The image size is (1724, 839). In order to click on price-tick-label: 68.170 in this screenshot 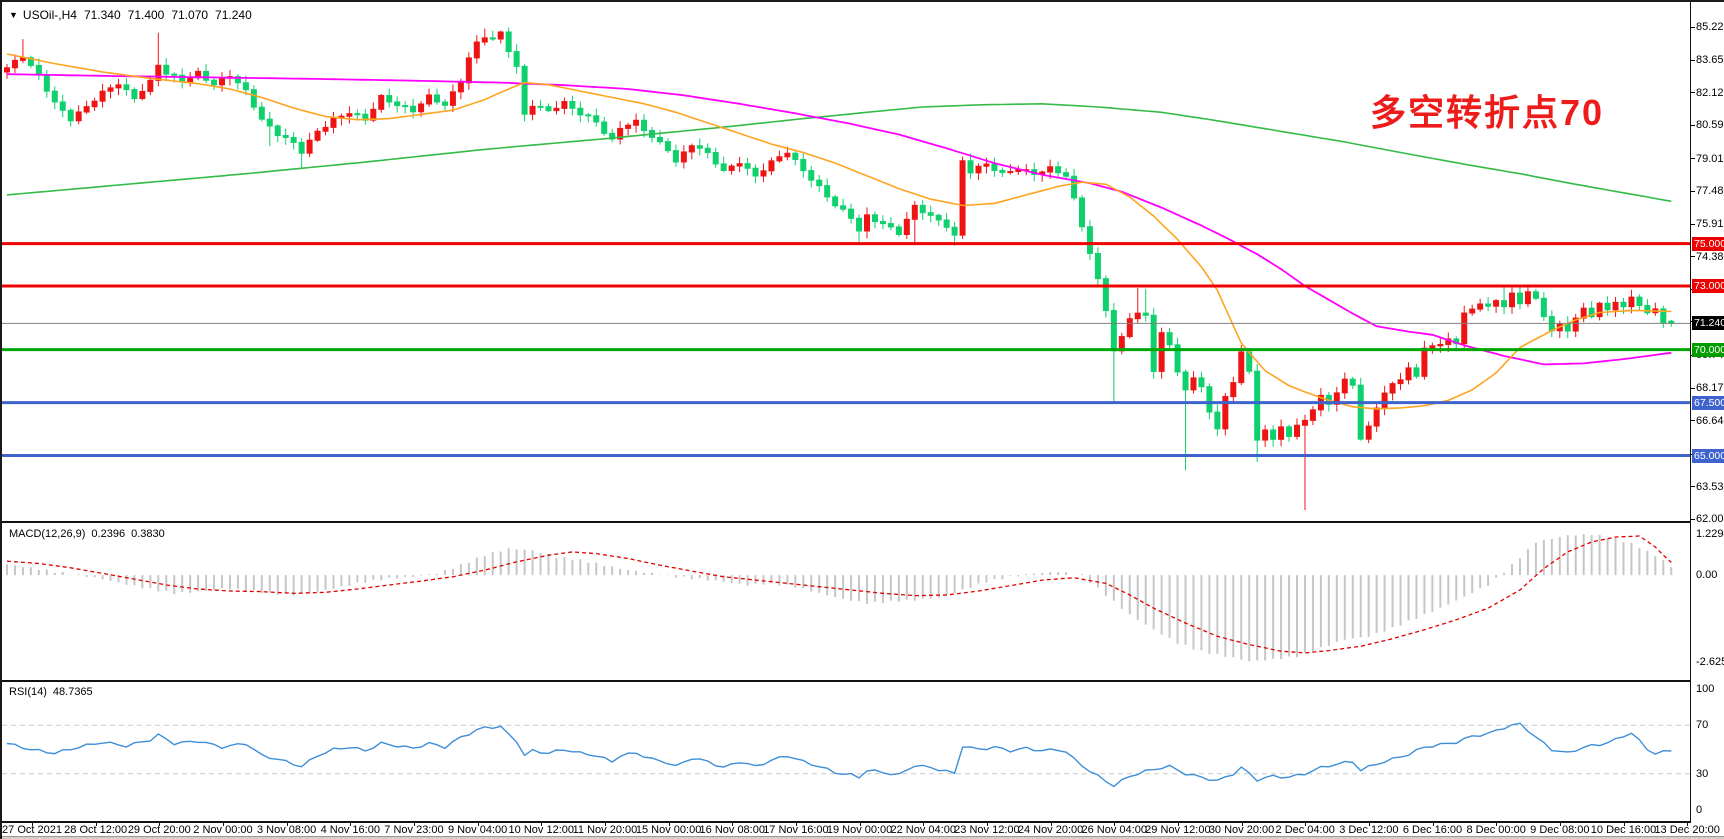, I will do `click(1710, 388)`.